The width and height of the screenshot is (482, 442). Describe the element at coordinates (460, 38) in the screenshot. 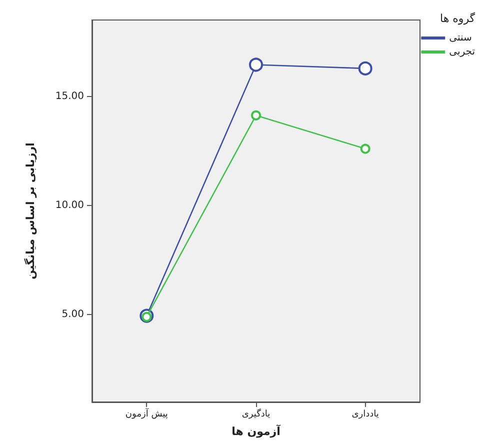

I see `legend-label: سنتی` at that location.